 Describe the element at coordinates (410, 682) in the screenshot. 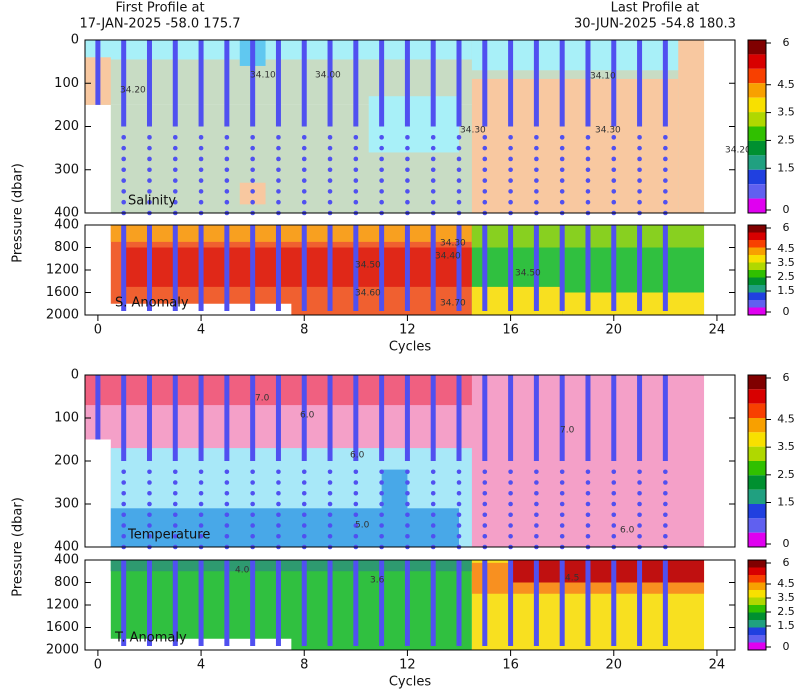

I see `x-axis-label: Cycles` at that location.